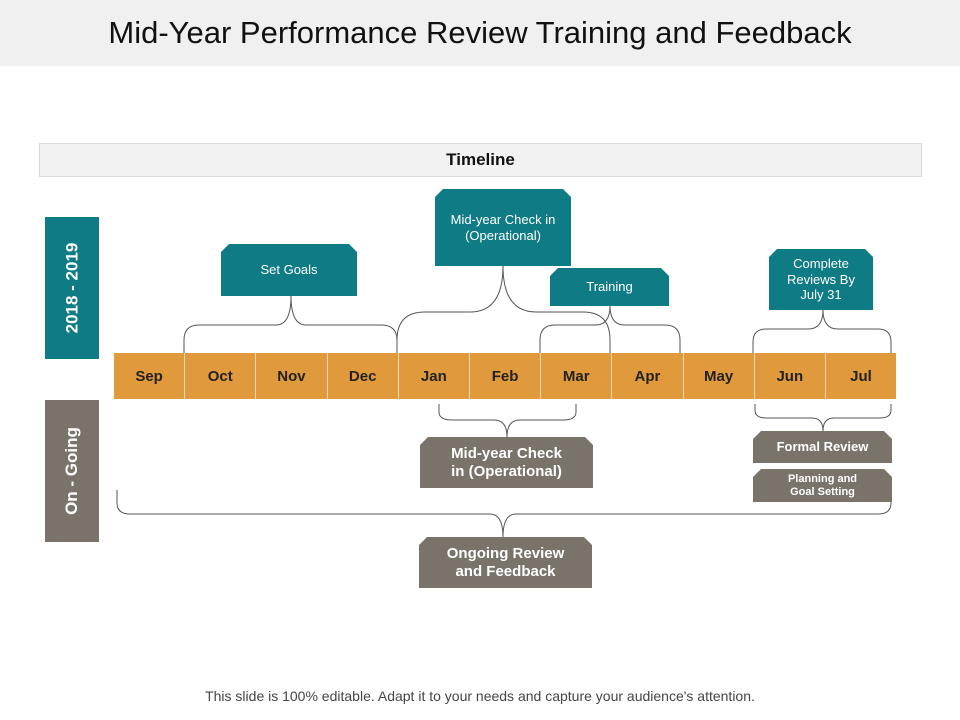 This screenshot has height=720, width=960. Describe the element at coordinates (823, 418) in the screenshot. I see `bracket-formal-review` at that location.